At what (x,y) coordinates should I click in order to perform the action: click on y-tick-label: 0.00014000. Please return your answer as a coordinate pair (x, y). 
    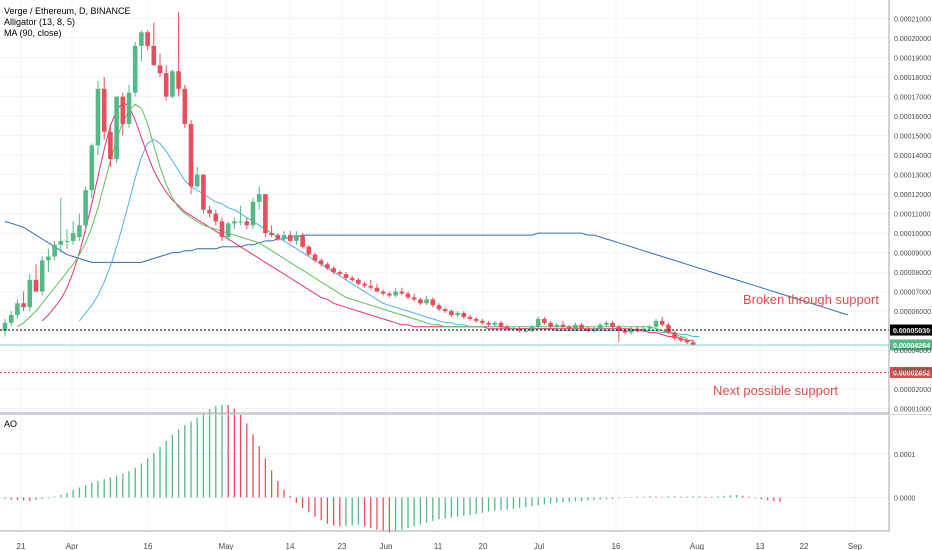
    Looking at the image, I should click on (912, 156).